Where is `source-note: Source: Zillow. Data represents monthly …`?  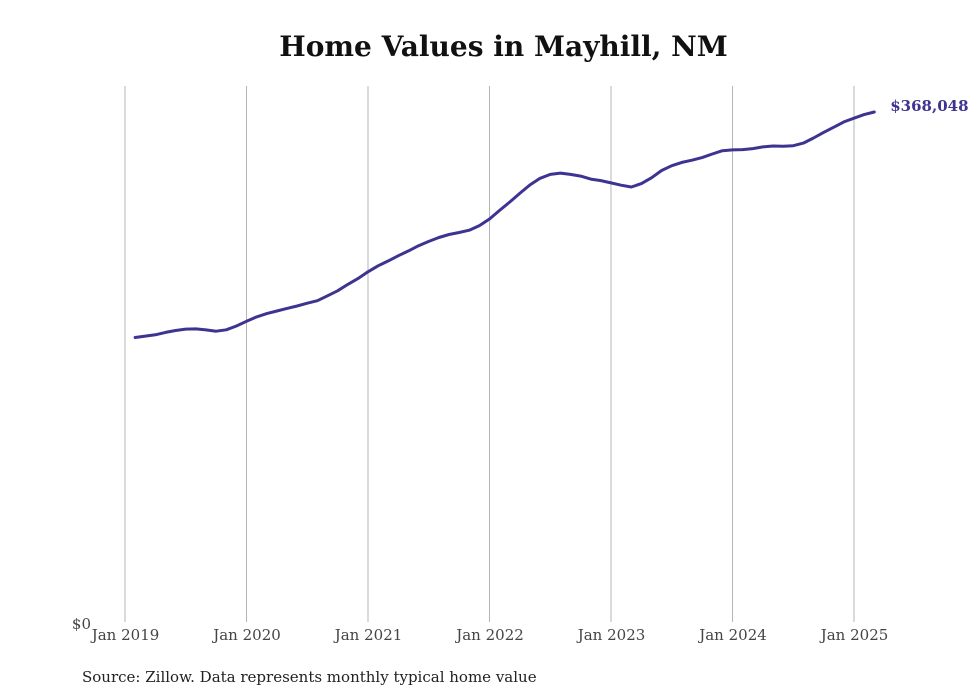
source-note: Source: Zillow. Data represents monthly … is located at coordinates (309, 677).